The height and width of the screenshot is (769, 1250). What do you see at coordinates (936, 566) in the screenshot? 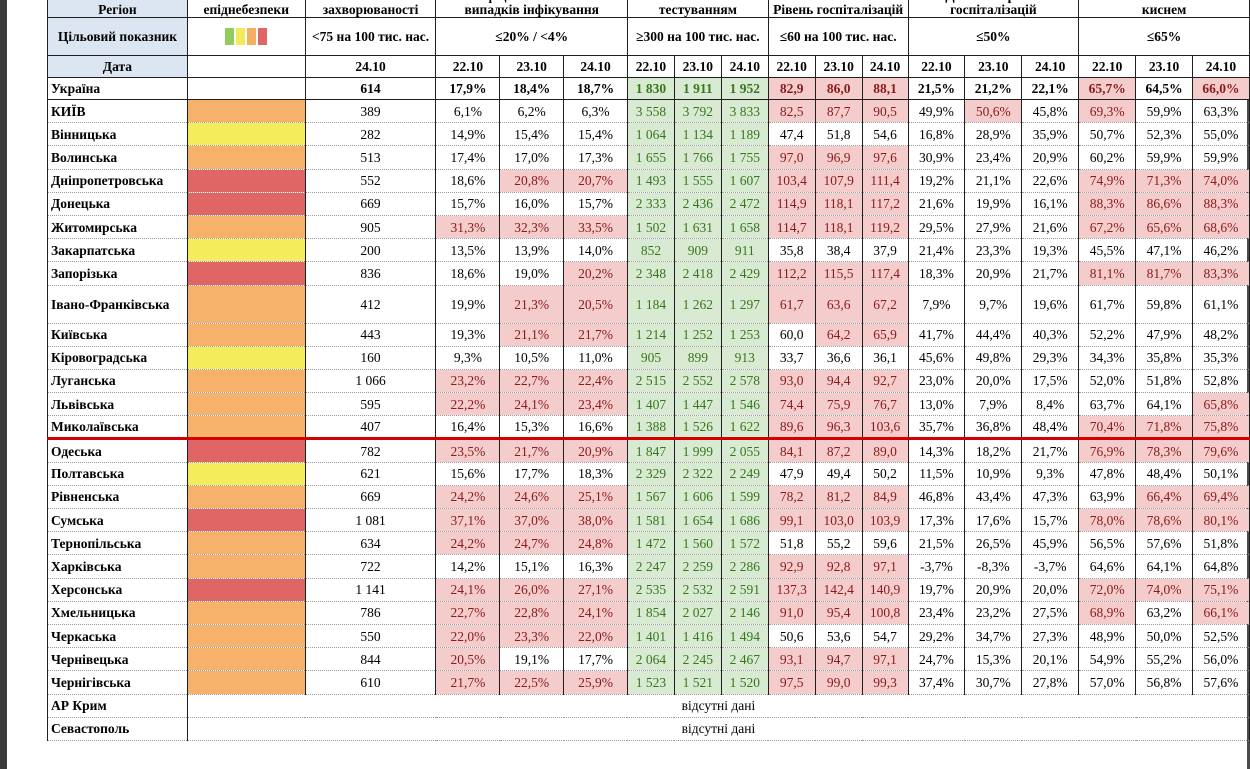
I see `hosp-dyn-value: -3,7%` at bounding box center [936, 566].